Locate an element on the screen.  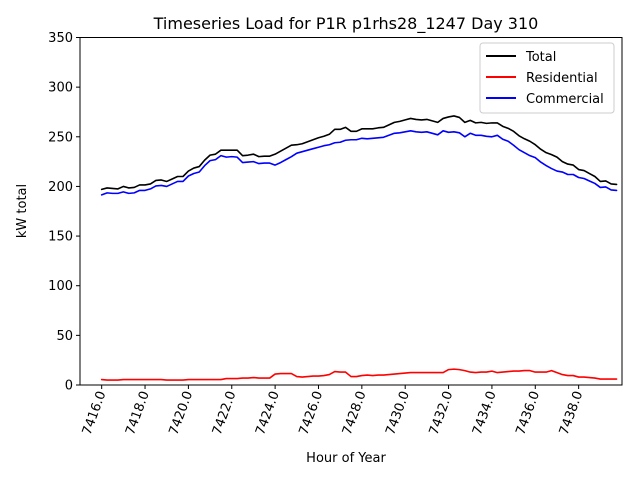
series-line-residential is located at coordinates (359, 374).